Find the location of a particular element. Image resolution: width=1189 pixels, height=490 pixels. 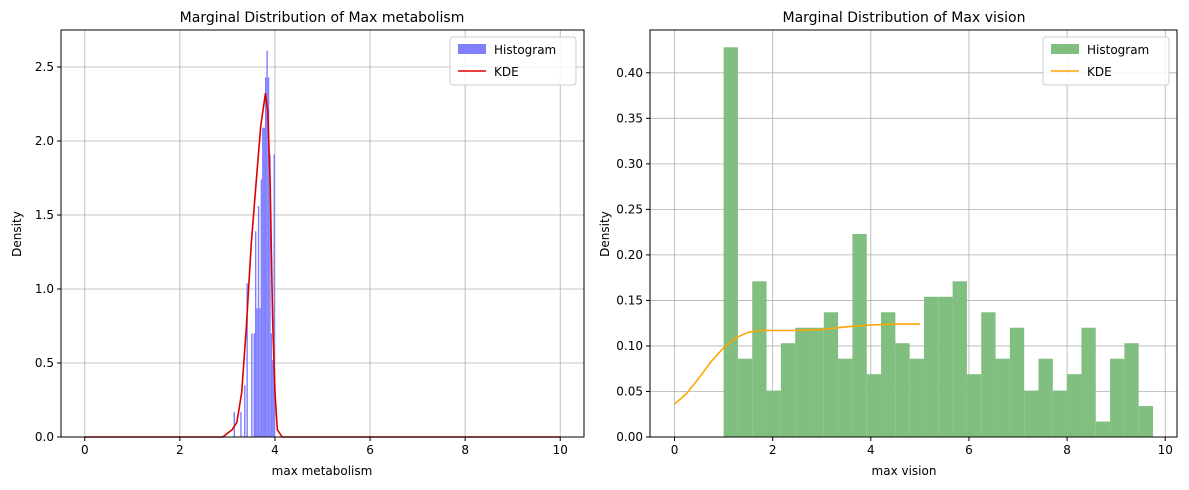

vision-x-tick-label: 4 is located at coordinates (871, 450).